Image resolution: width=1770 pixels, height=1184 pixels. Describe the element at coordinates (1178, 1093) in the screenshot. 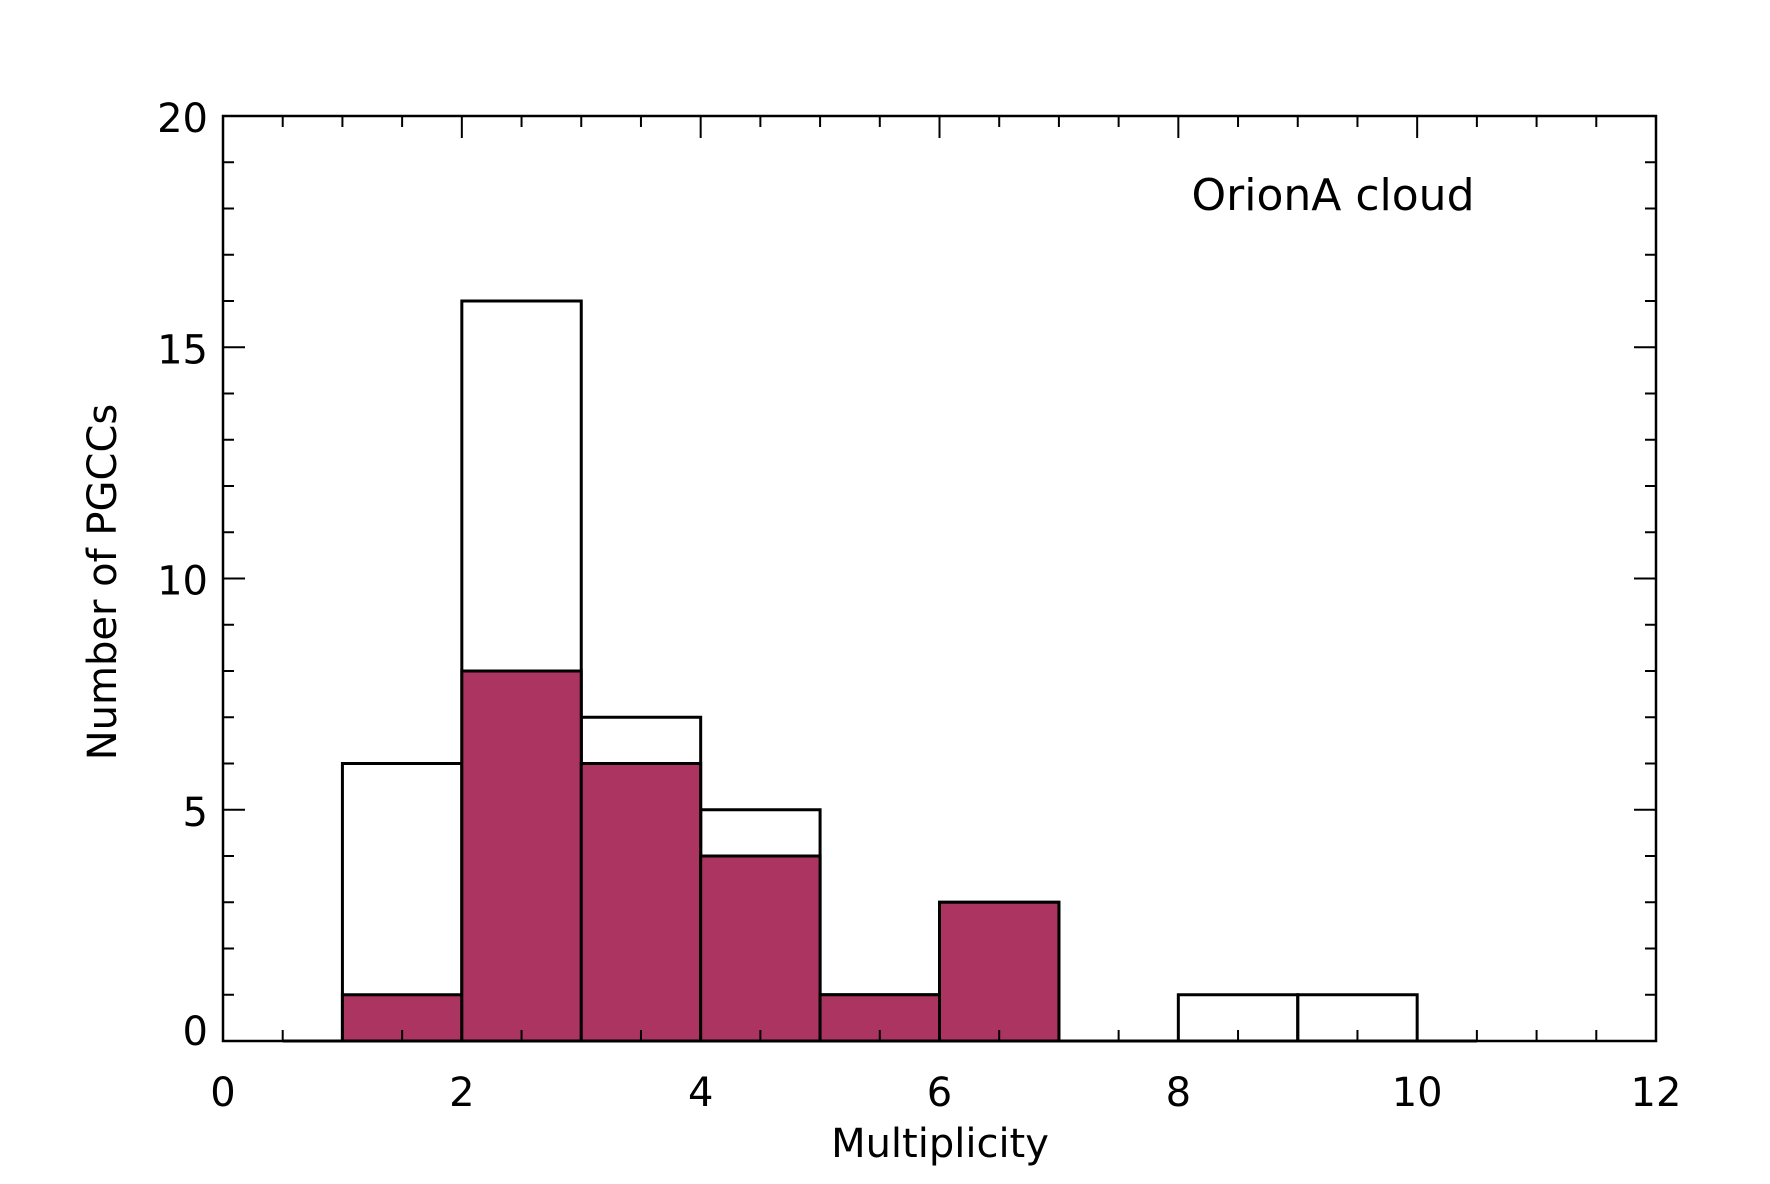

I see `x-tick-label: 8` at that location.